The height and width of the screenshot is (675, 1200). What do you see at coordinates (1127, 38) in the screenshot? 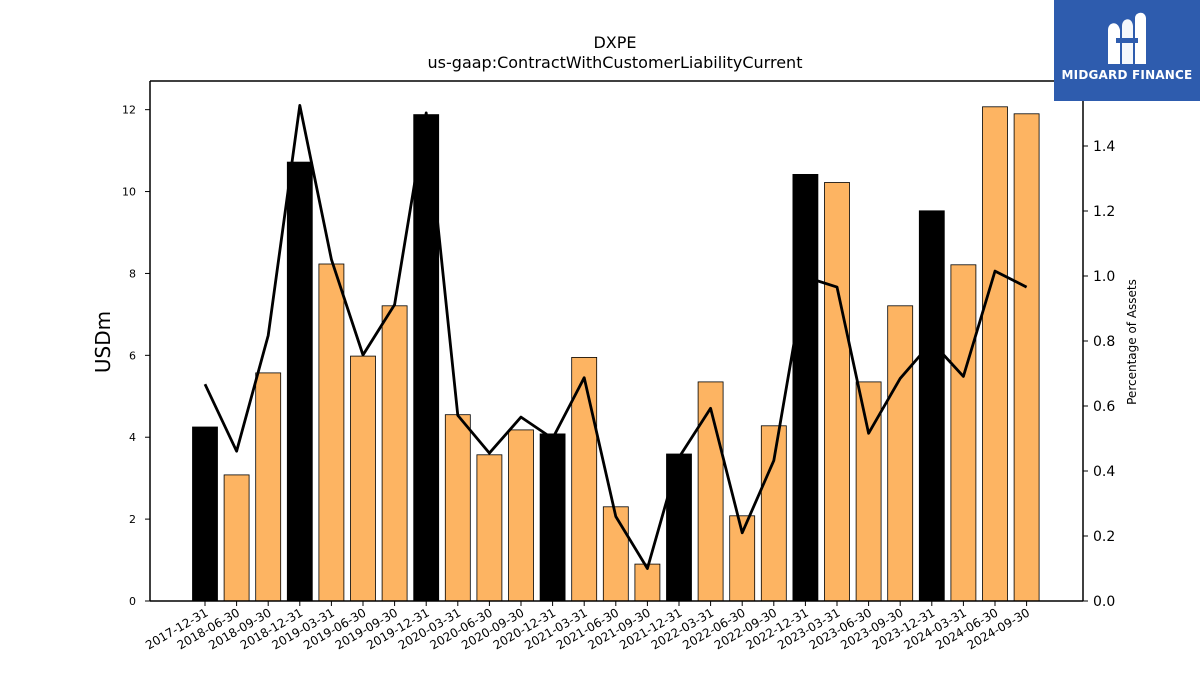
I see `midgard-logo-icon` at bounding box center [1127, 38].